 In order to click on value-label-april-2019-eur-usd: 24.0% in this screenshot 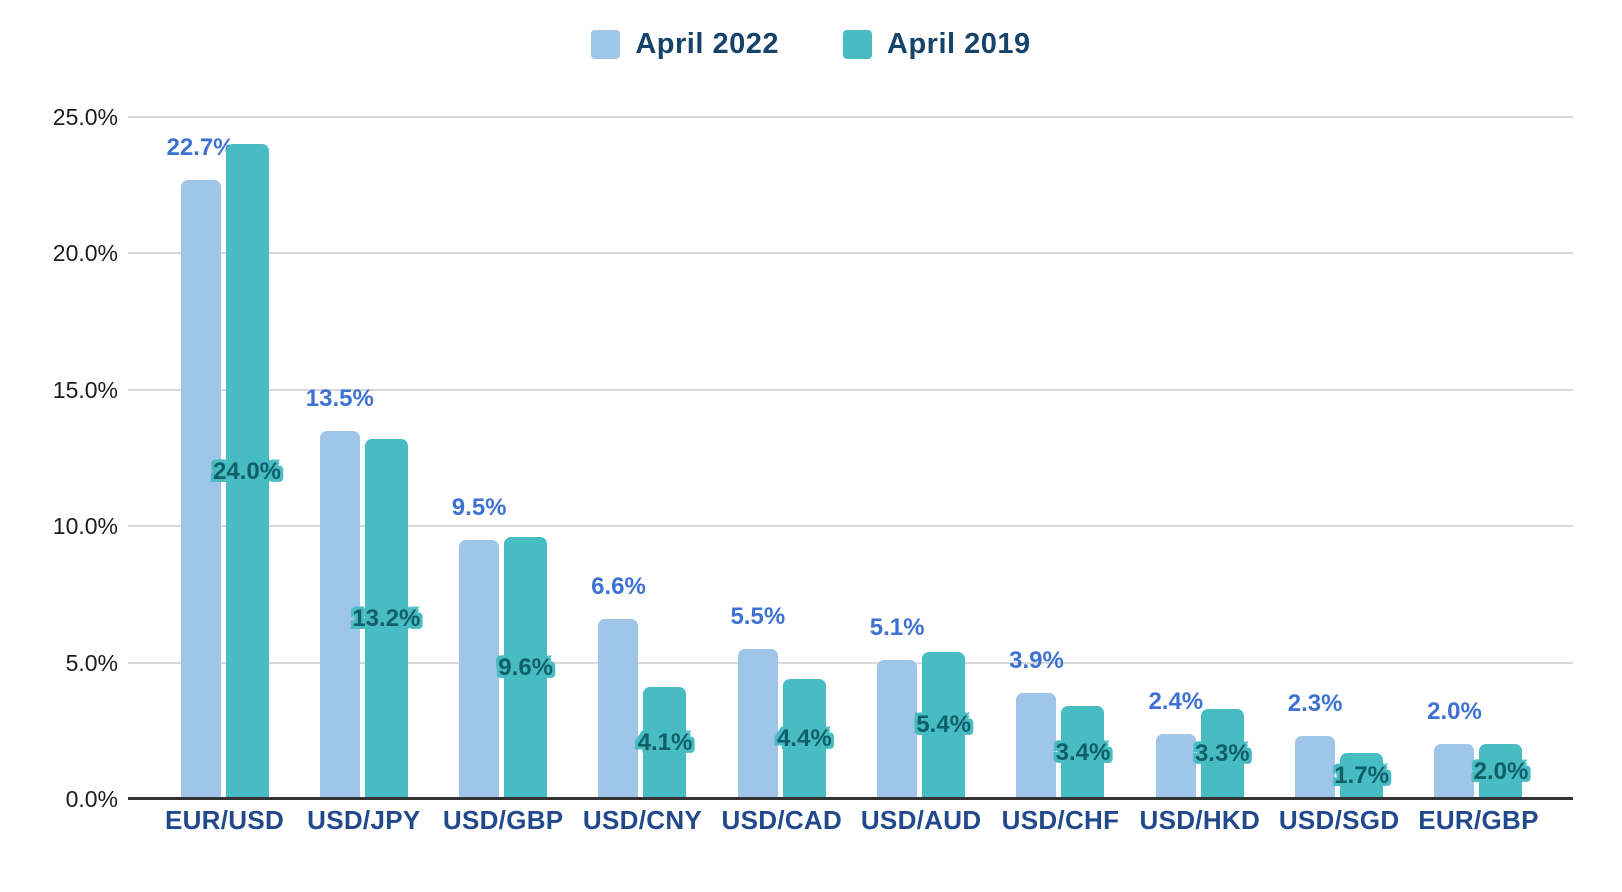, I will do `click(247, 471)`.